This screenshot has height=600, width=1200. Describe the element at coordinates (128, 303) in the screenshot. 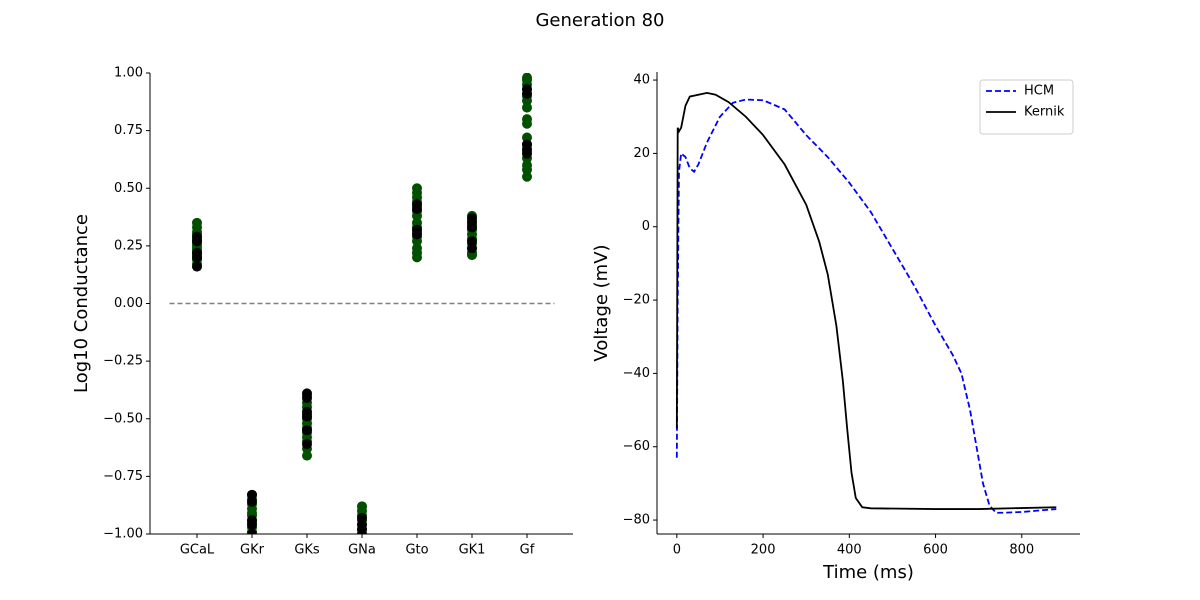

I see `y-tick-label: 0.00` at that location.